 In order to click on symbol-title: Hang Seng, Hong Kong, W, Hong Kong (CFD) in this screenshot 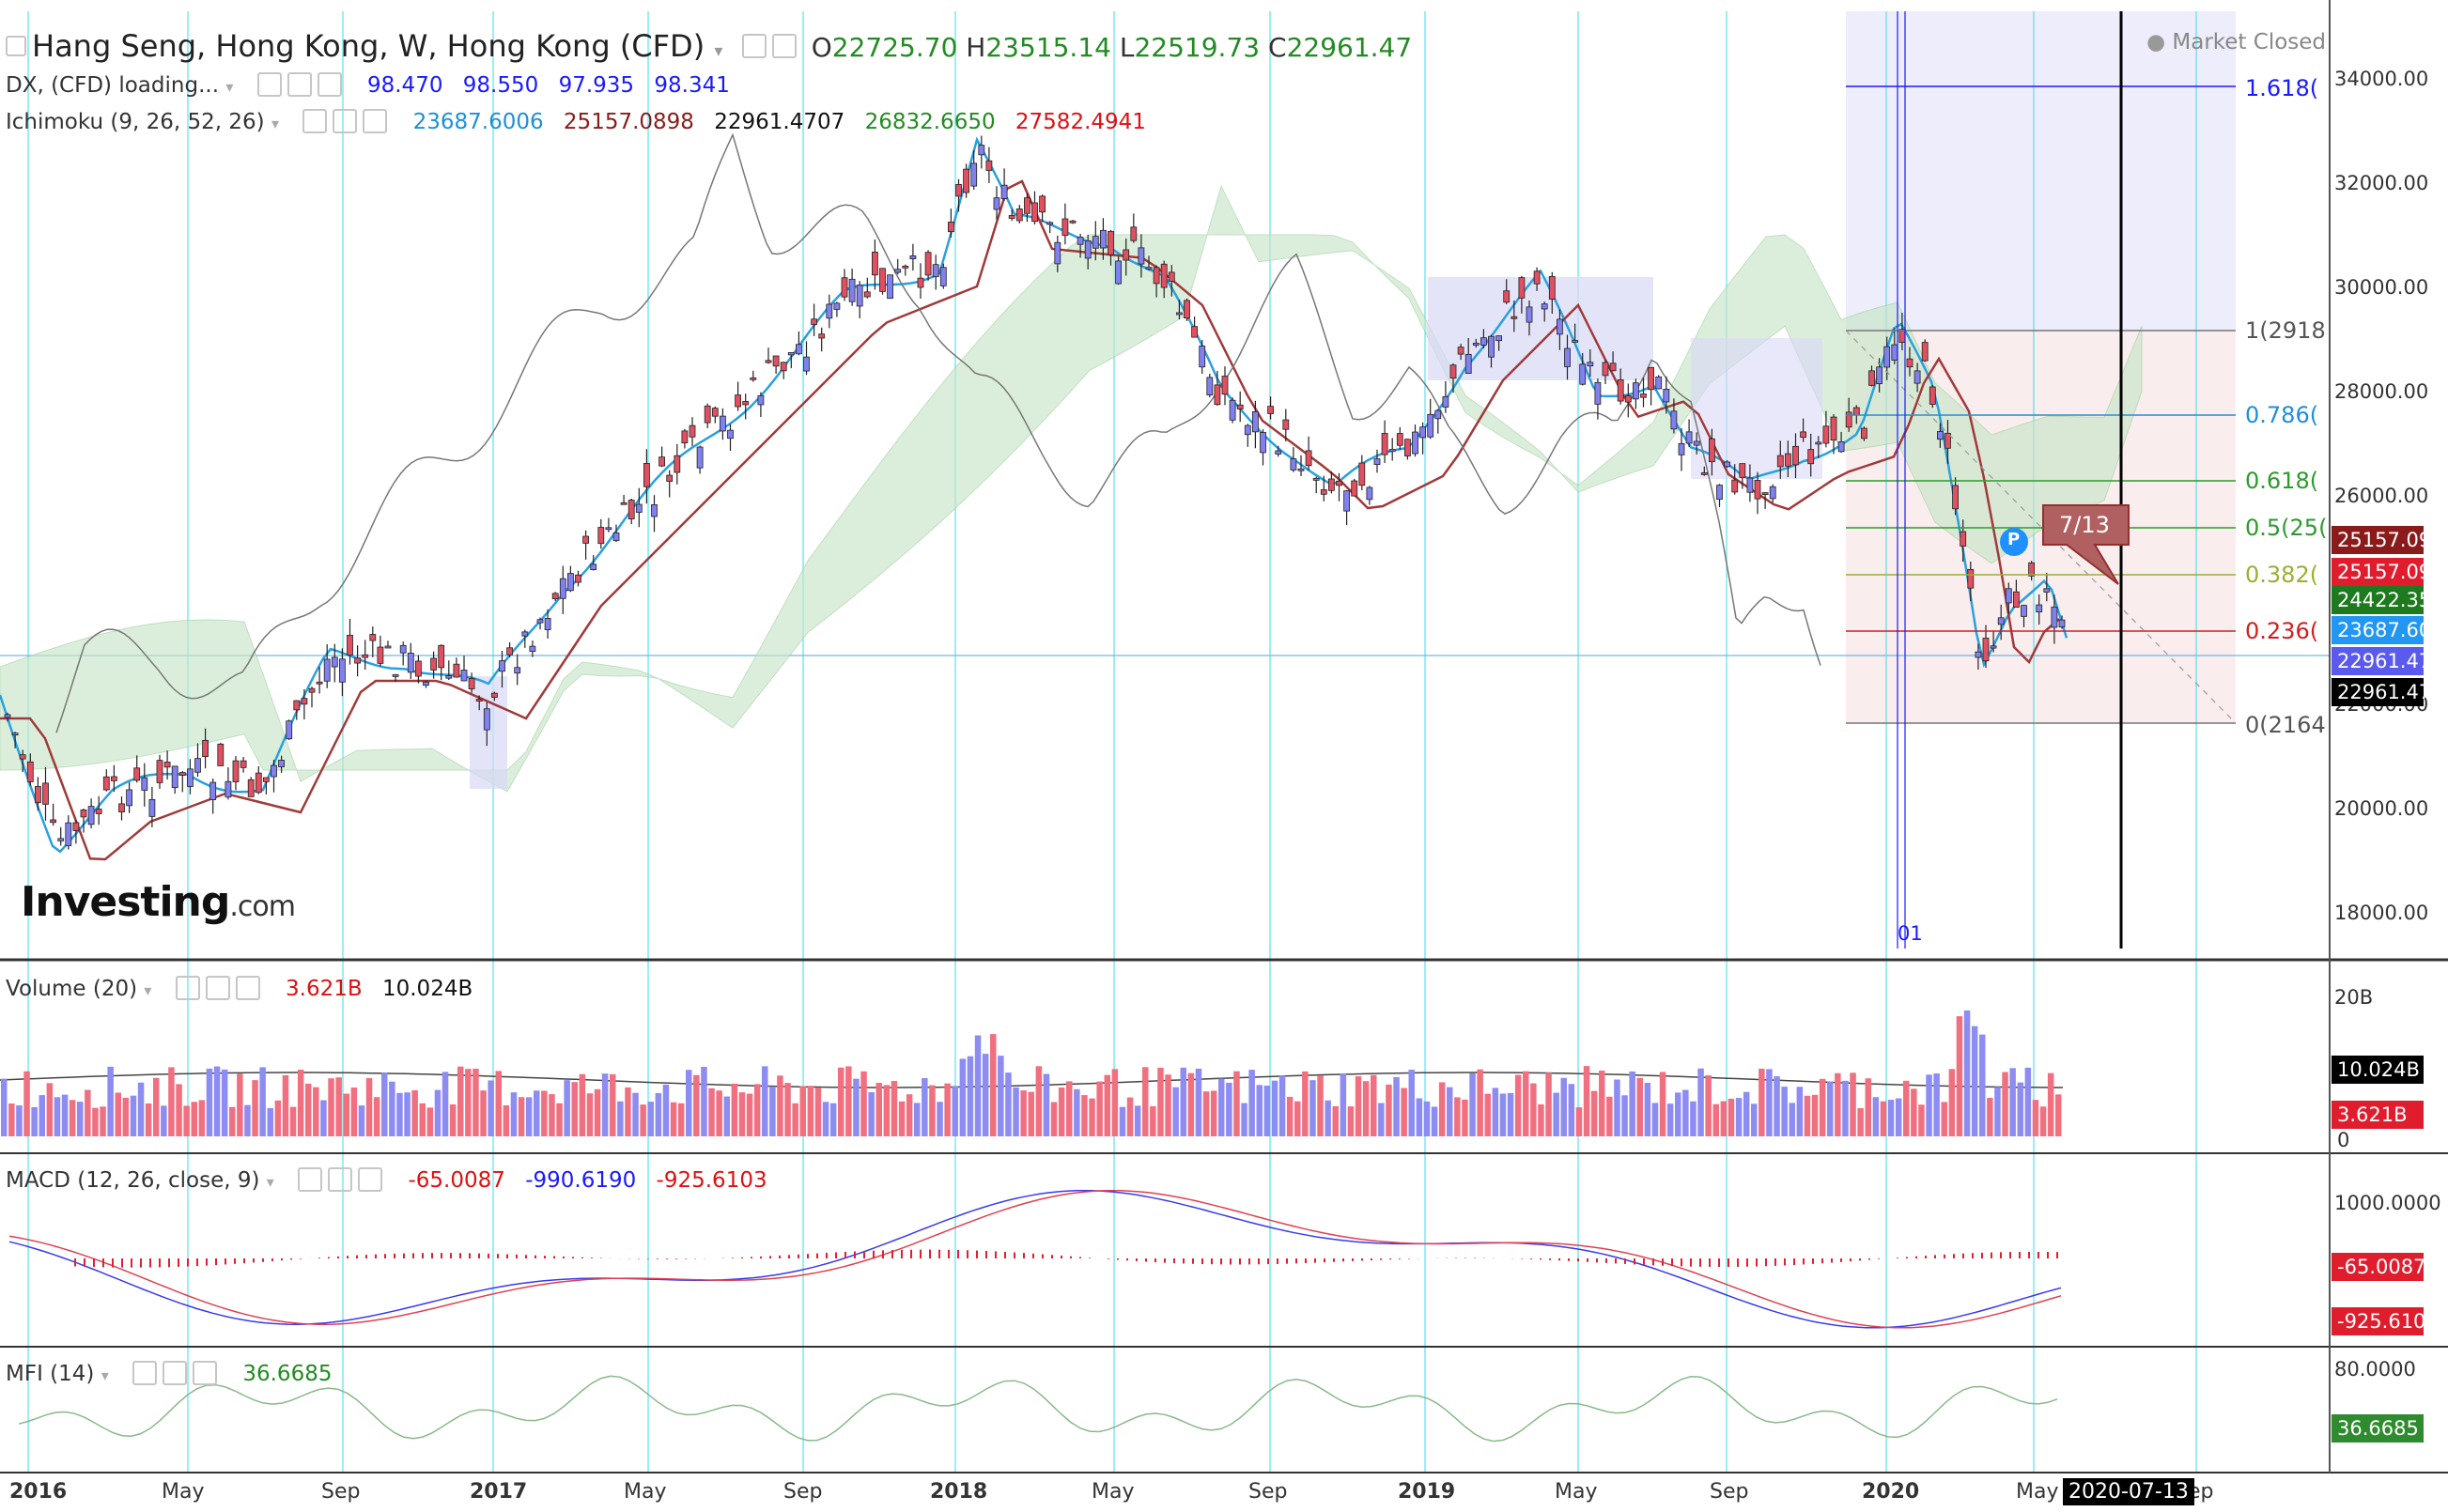, I will do `click(368, 46)`.